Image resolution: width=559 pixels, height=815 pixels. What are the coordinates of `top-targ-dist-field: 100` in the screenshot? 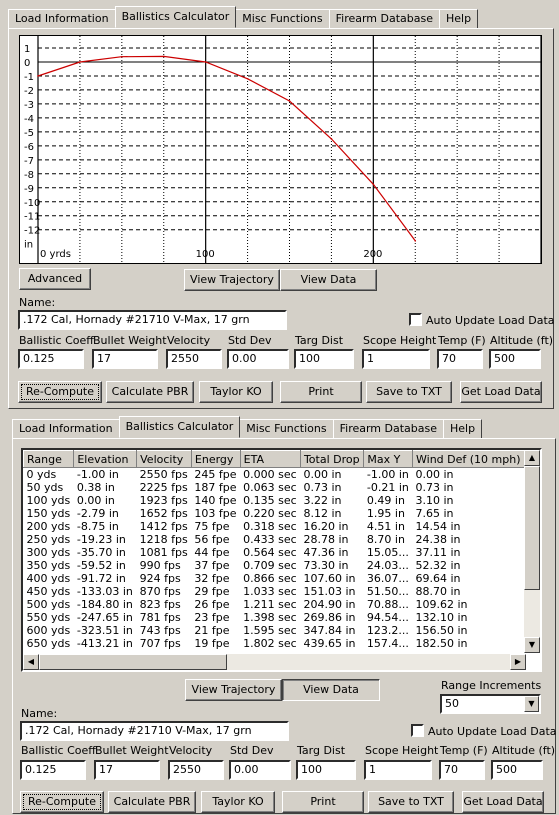 It's located at (324, 359).